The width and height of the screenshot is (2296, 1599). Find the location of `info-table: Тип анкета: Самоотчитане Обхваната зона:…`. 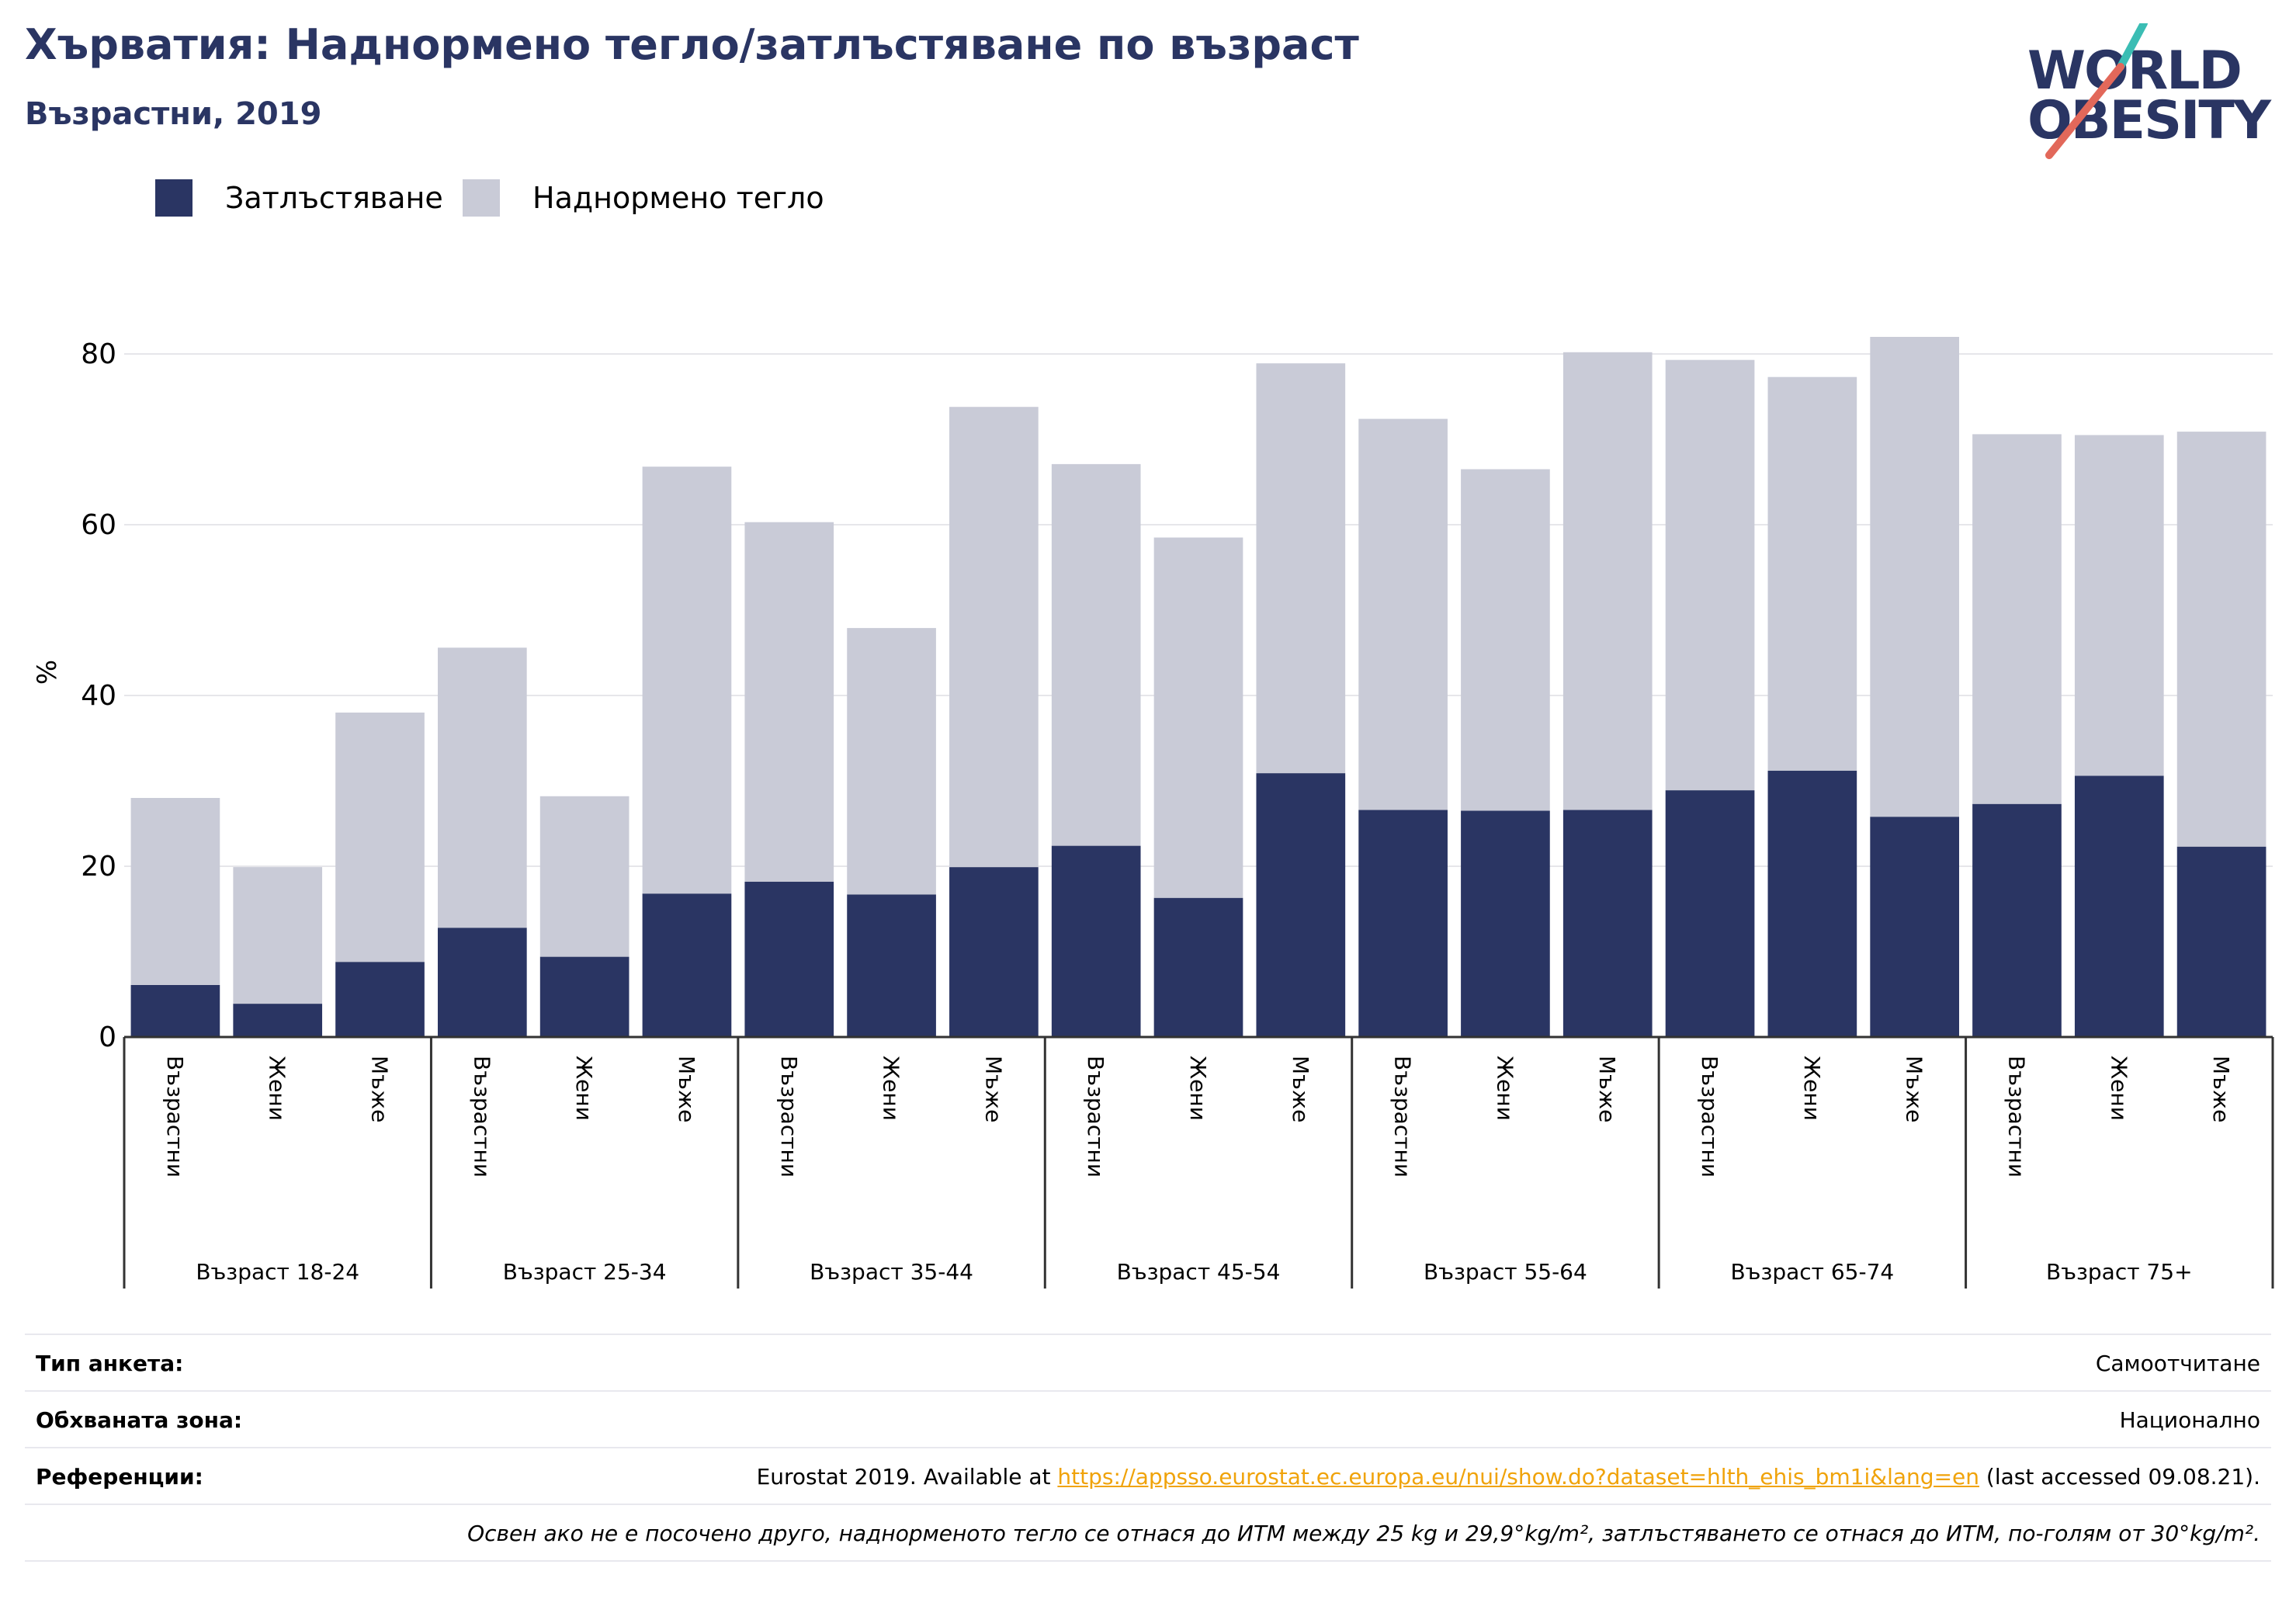

info-table: Тип анкета: Самоотчитане Обхваната зона:… is located at coordinates (1148, 1448).